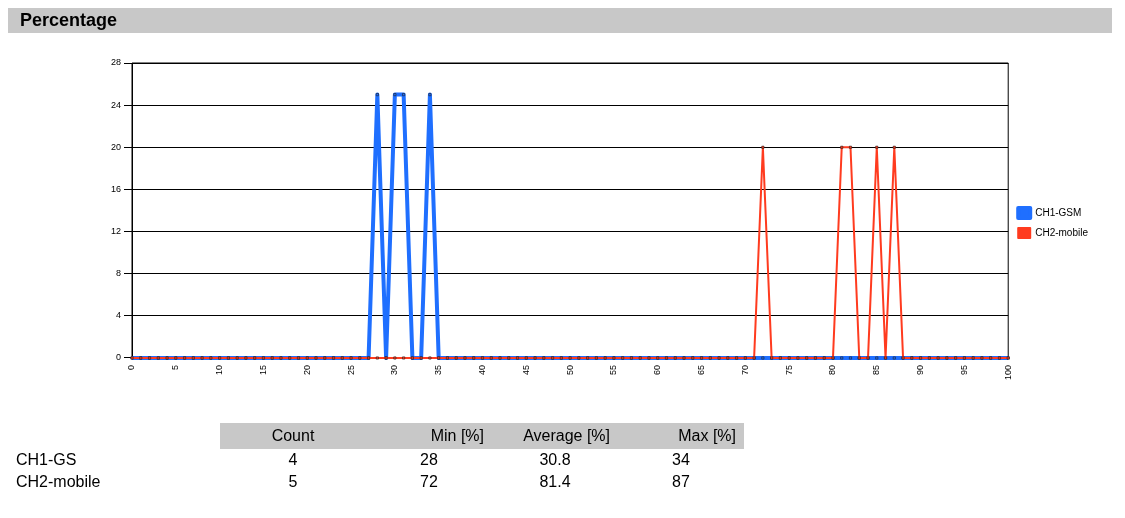 This screenshot has height=518, width=1125. I want to click on x-tick-label: 95, so click(963, 369).